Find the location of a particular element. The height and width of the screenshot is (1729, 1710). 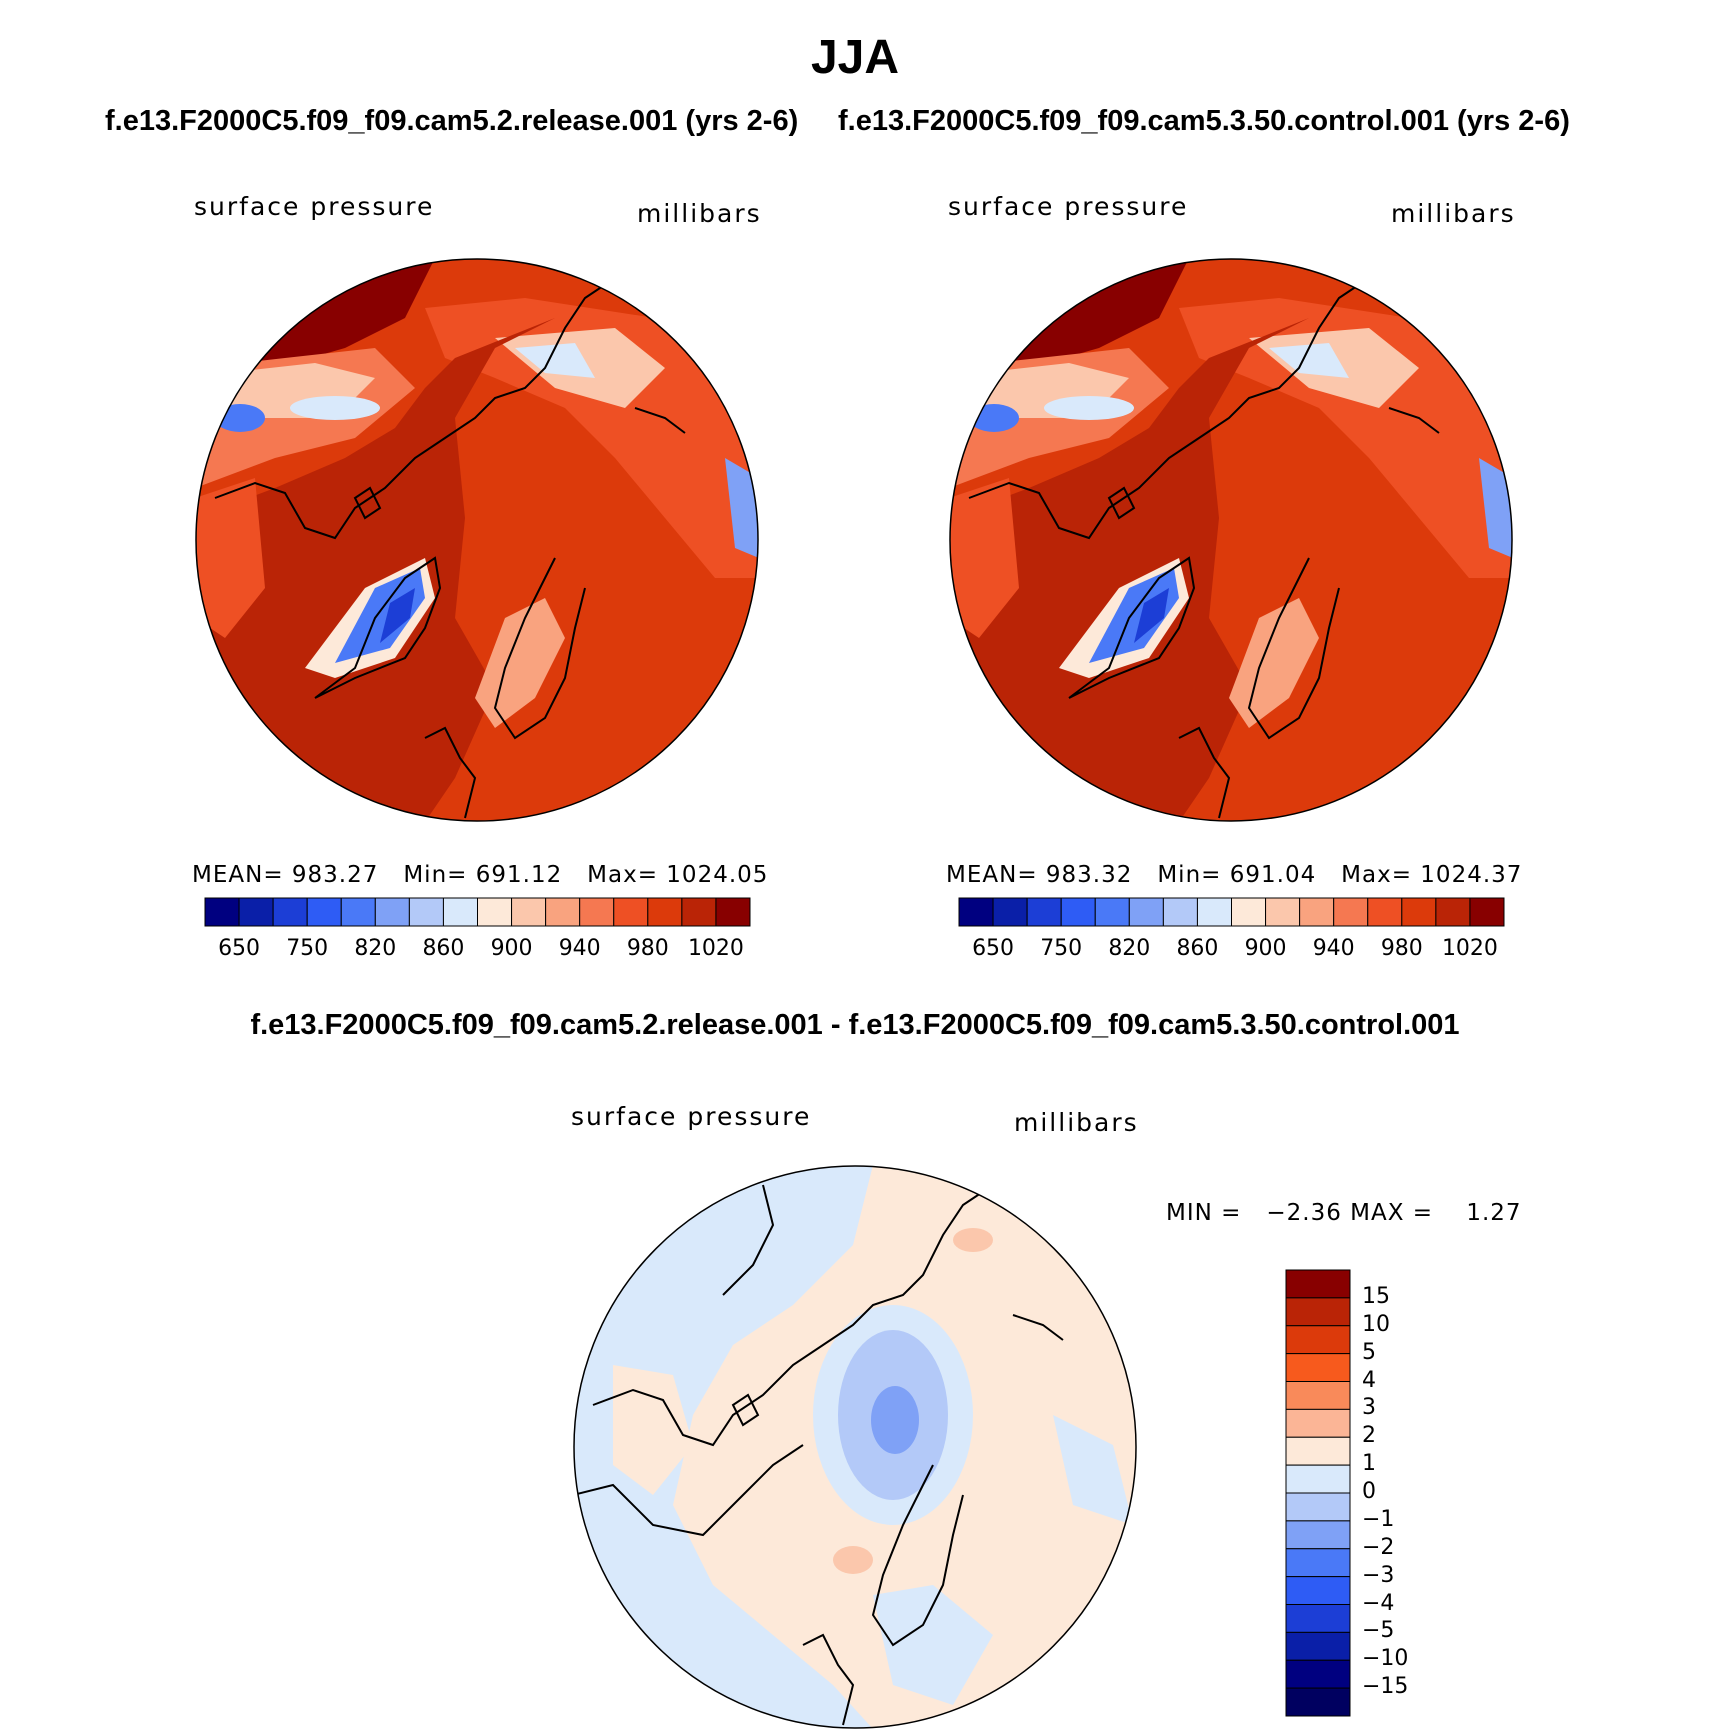

panel2-coastlines is located at coordinates (1204, 548).